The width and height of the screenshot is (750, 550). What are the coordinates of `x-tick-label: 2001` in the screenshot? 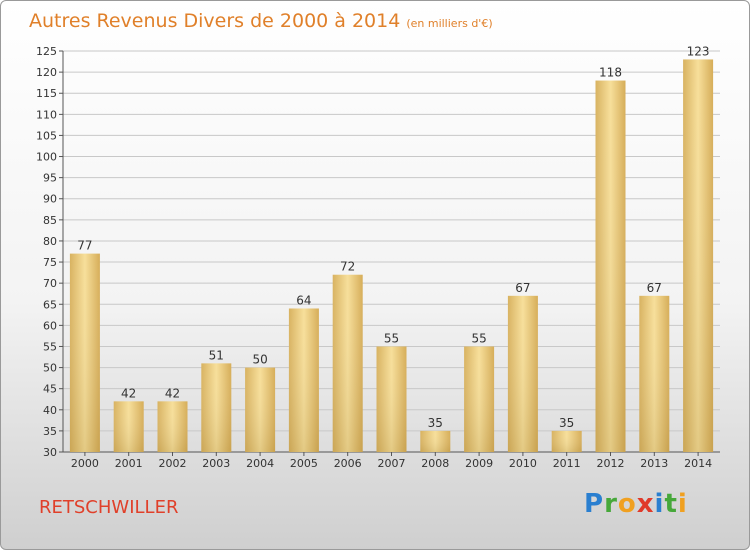 It's located at (129, 463).